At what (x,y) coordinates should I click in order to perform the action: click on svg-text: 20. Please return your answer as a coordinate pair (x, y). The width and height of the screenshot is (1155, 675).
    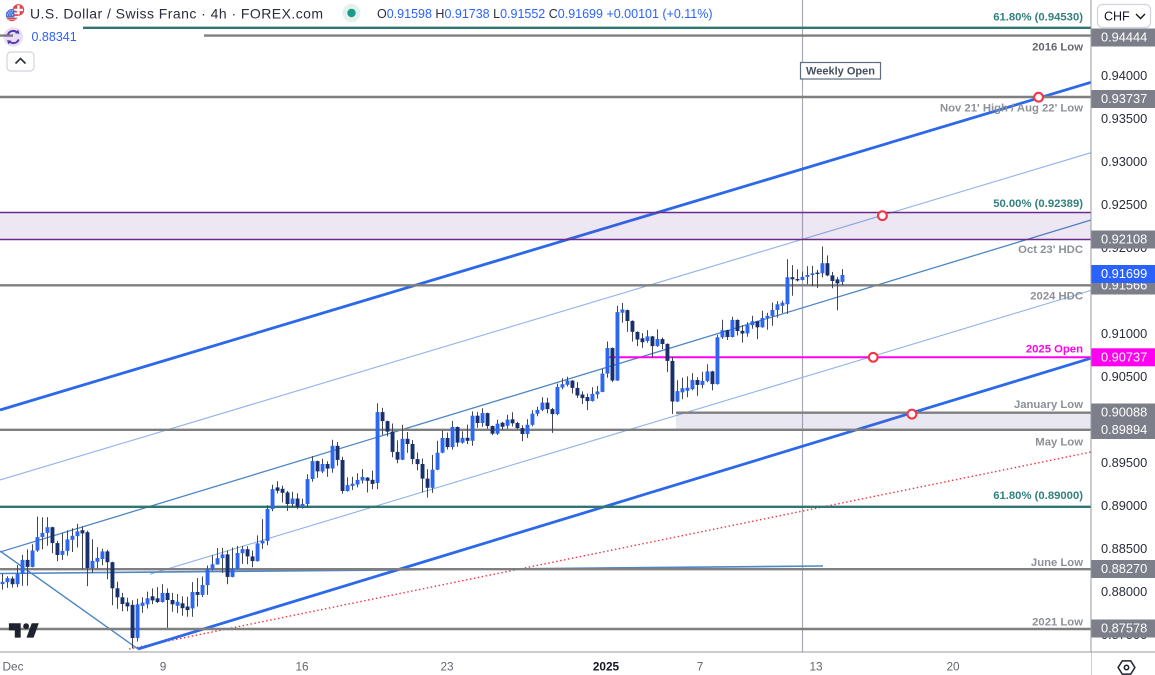
    Looking at the image, I should click on (953, 667).